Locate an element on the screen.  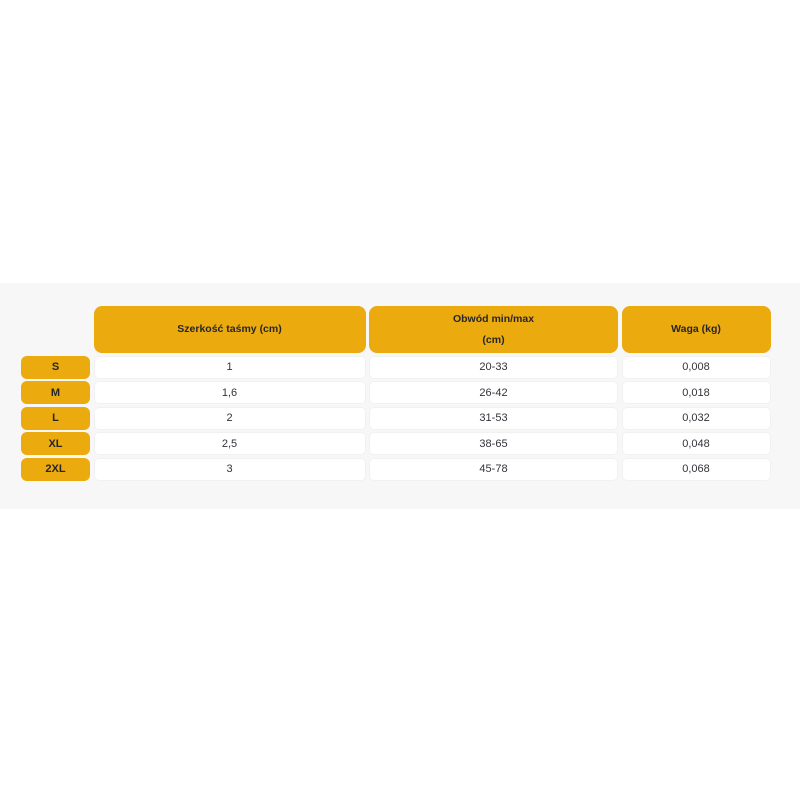
column-header-label: Obwód min/max is located at coordinates (493, 318).